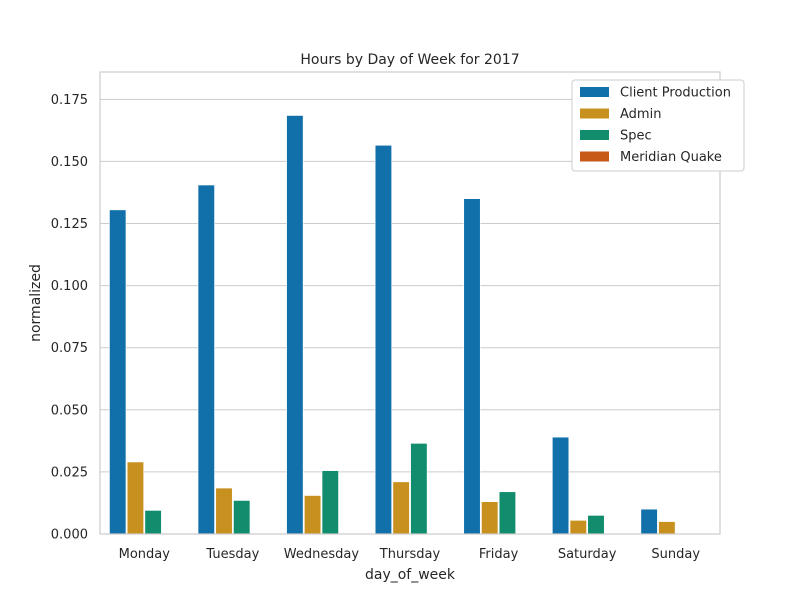 This screenshot has width=800, height=600. I want to click on legend-label: Client Production, so click(675, 93).